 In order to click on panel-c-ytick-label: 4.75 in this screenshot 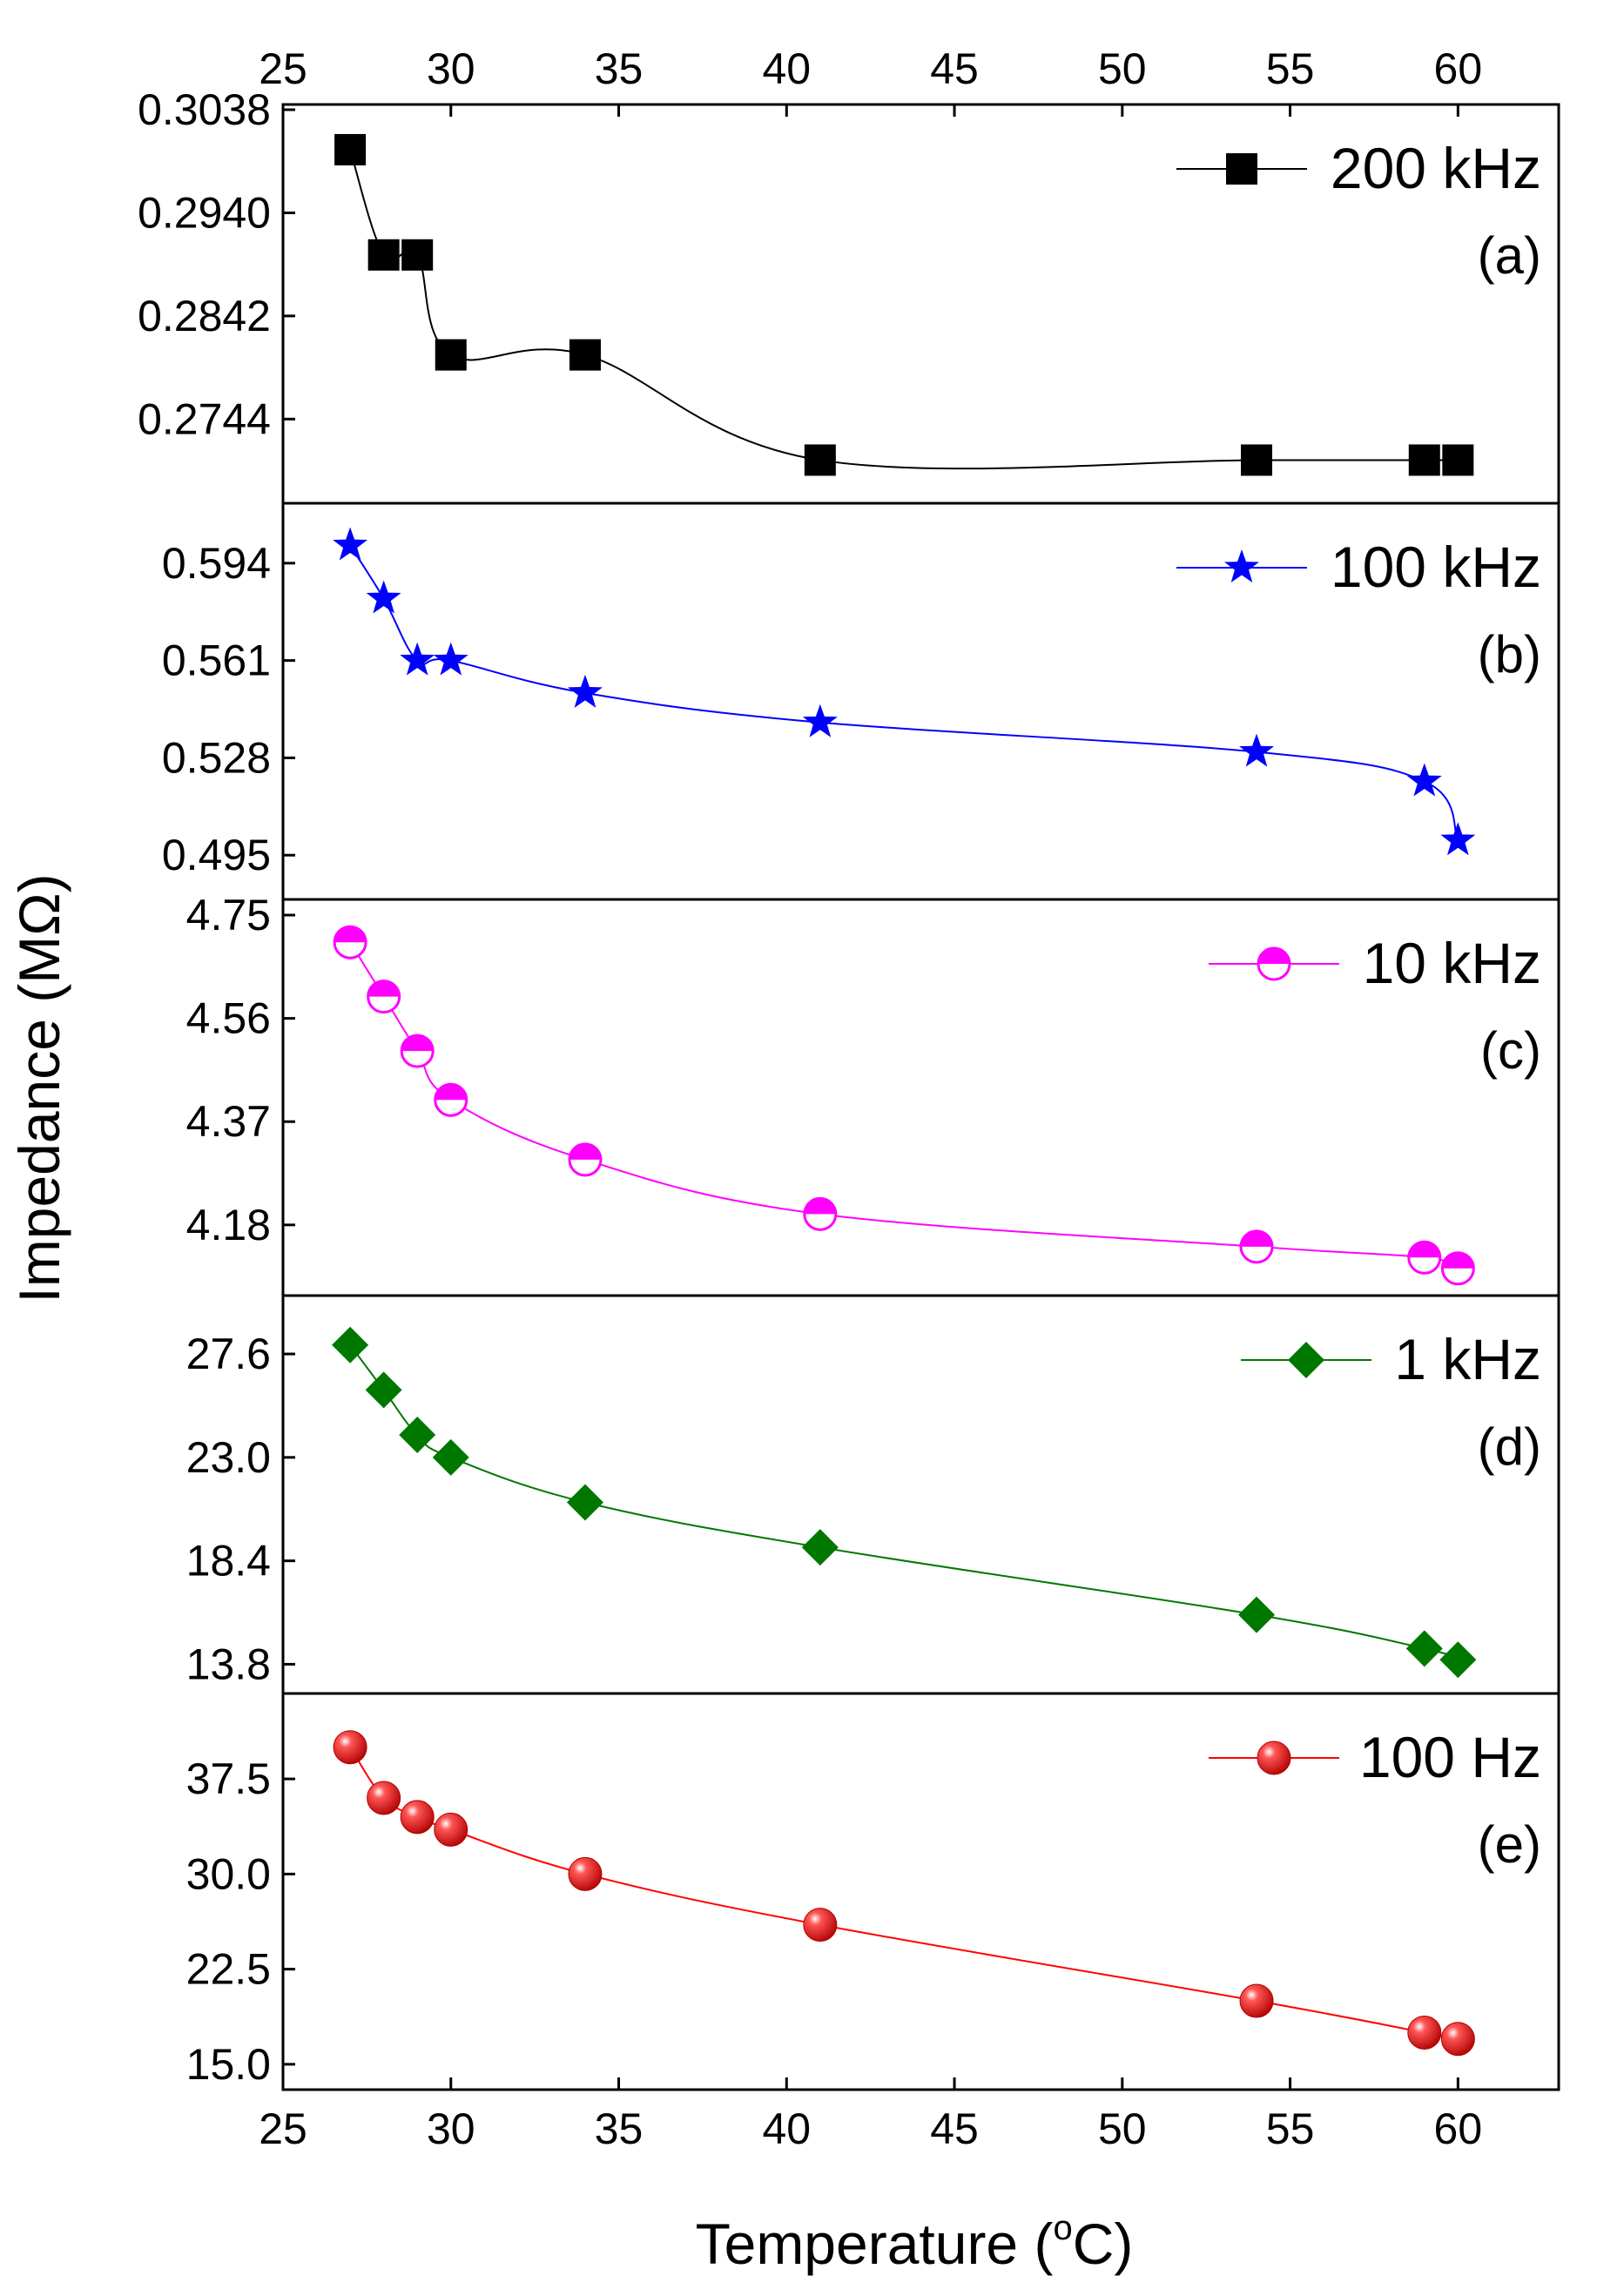, I will do `click(229, 915)`.